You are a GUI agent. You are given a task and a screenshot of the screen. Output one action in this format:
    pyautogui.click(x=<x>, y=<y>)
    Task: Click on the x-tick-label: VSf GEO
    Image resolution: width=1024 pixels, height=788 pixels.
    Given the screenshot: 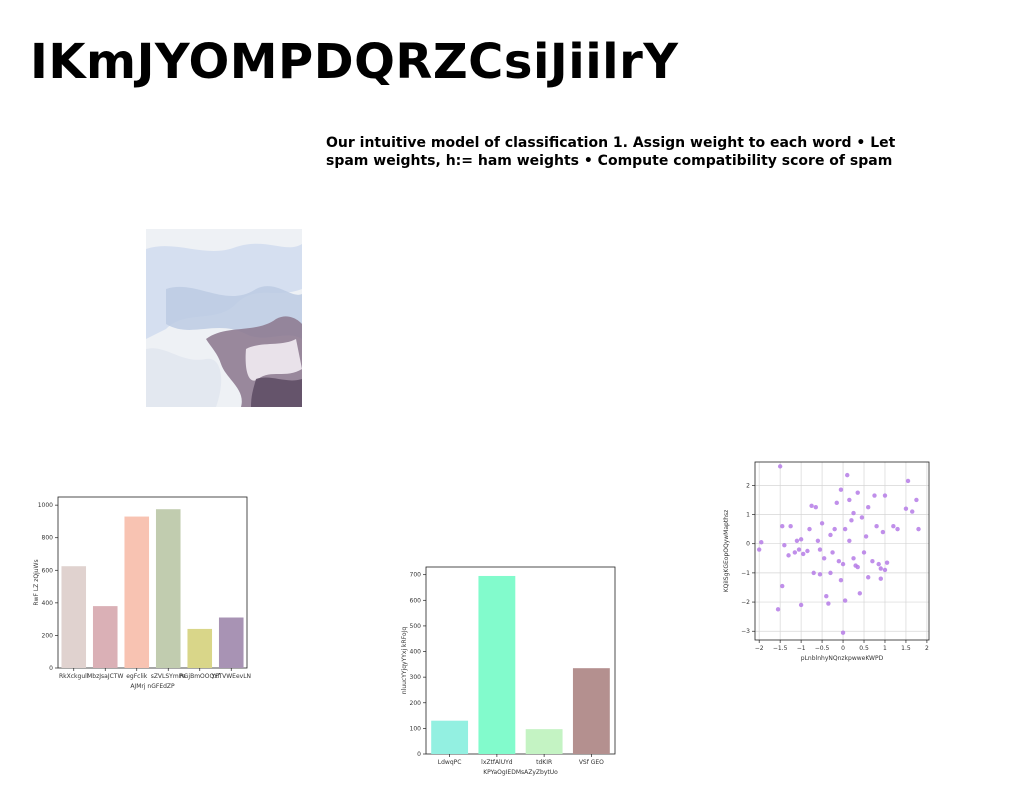 What is the action you would take?
    pyautogui.click(x=591, y=762)
    